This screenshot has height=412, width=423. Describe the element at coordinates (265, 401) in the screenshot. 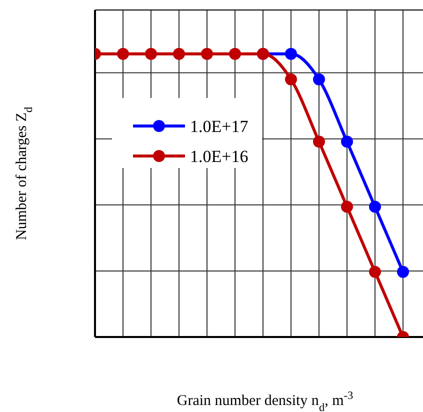

I see `x-axis-title: Grain number density n$_{d}$, m$^{-3}$` at that location.